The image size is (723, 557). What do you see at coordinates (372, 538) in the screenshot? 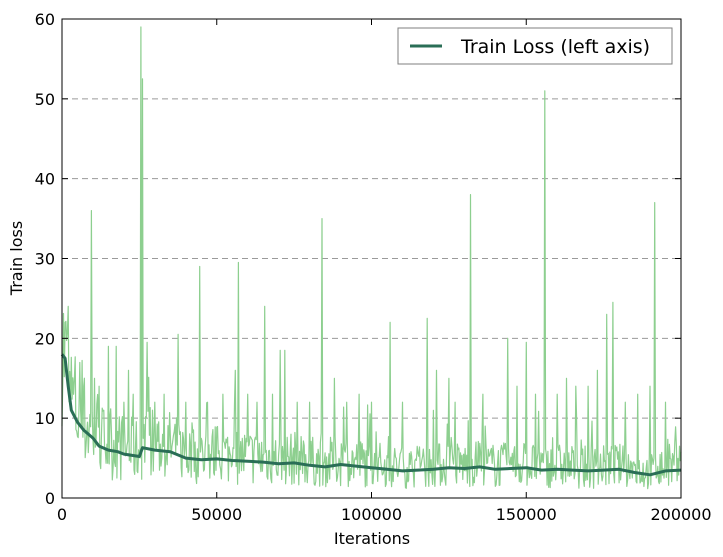
I see `x-axis-label: Iterations` at bounding box center [372, 538].